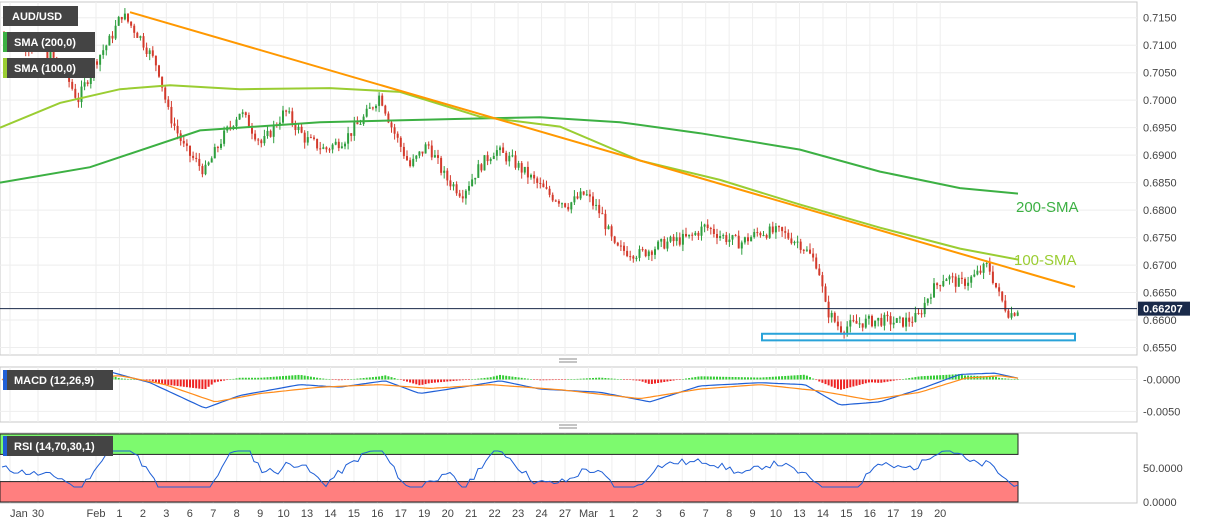 The height and width of the screenshot is (526, 1207). I want to click on y-tick-label: 0.6750, so click(1160, 239).